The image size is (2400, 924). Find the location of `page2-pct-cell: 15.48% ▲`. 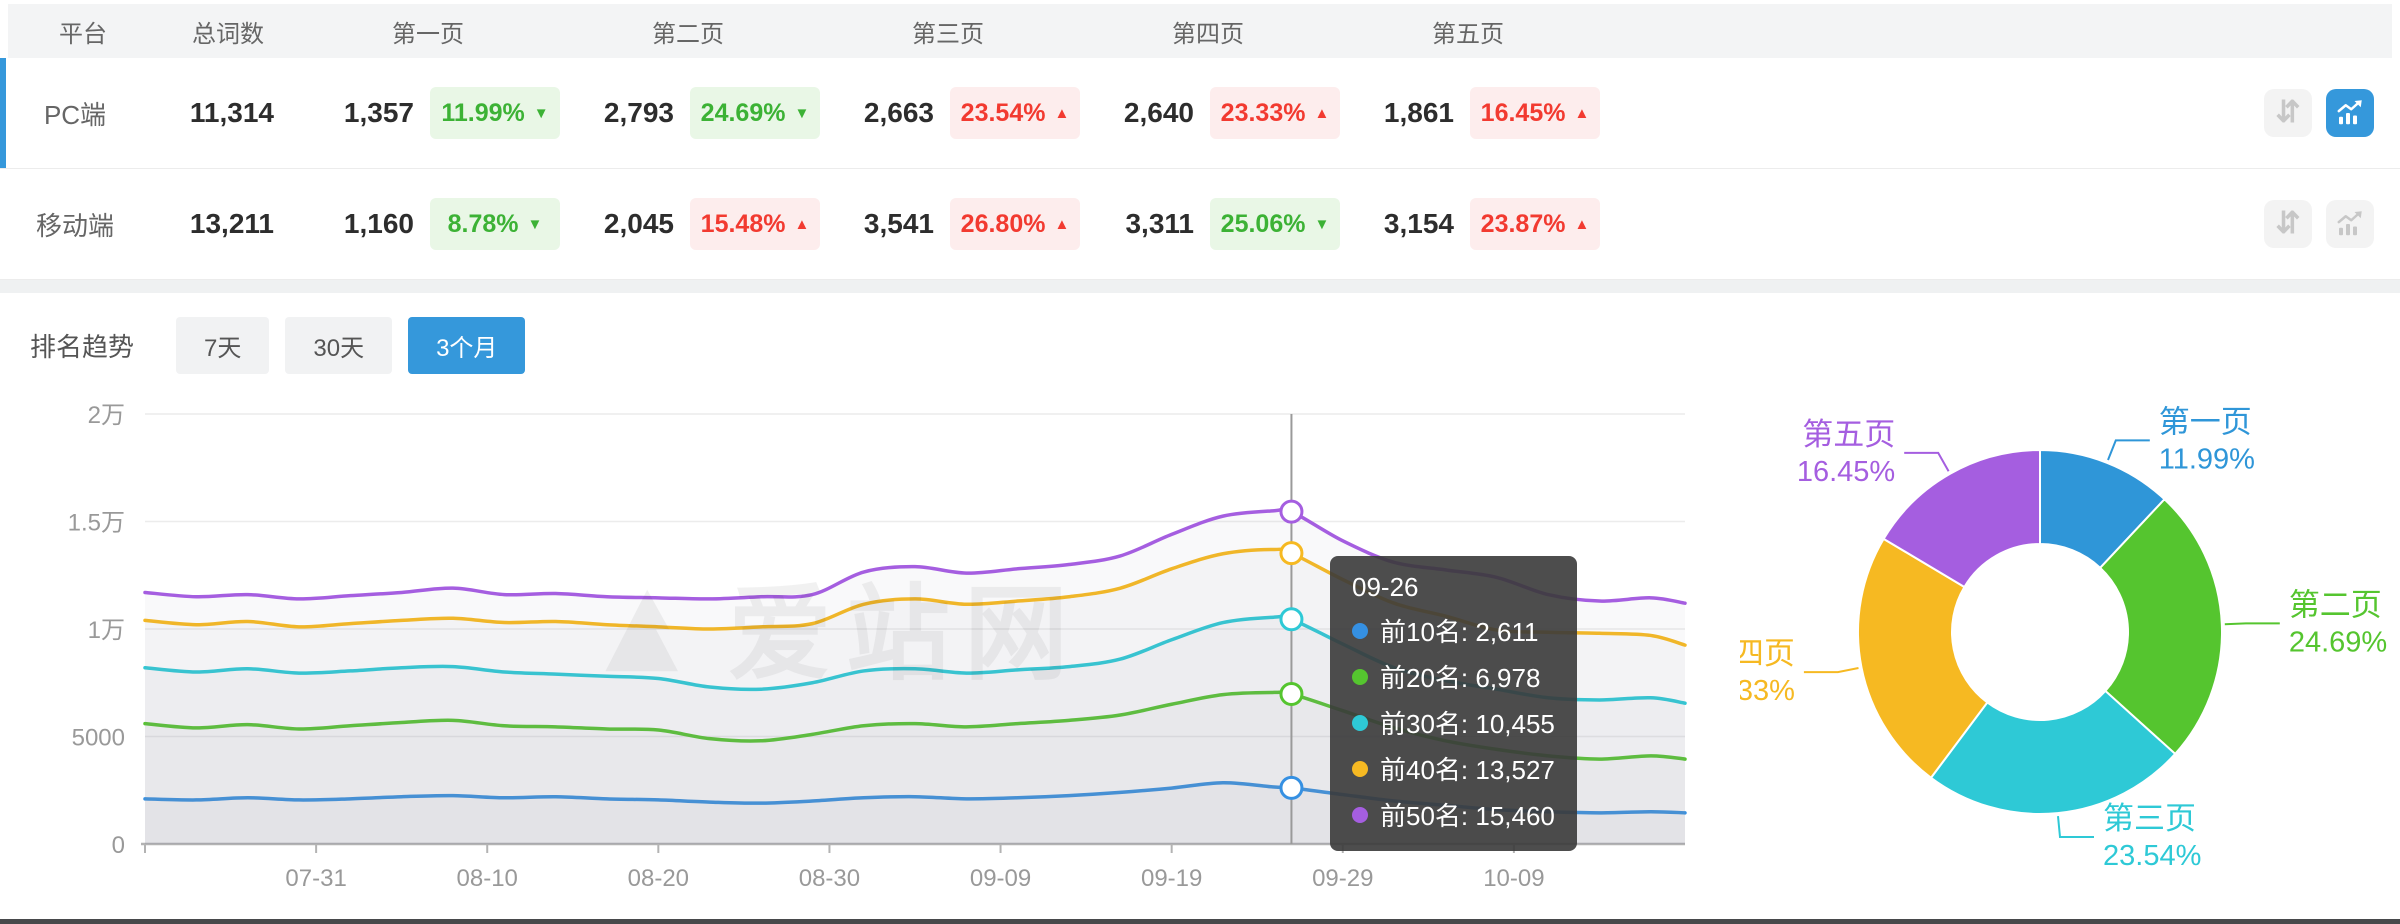

page2-pct-cell: 15.48% ▲ is located at coordinates (755, 224).